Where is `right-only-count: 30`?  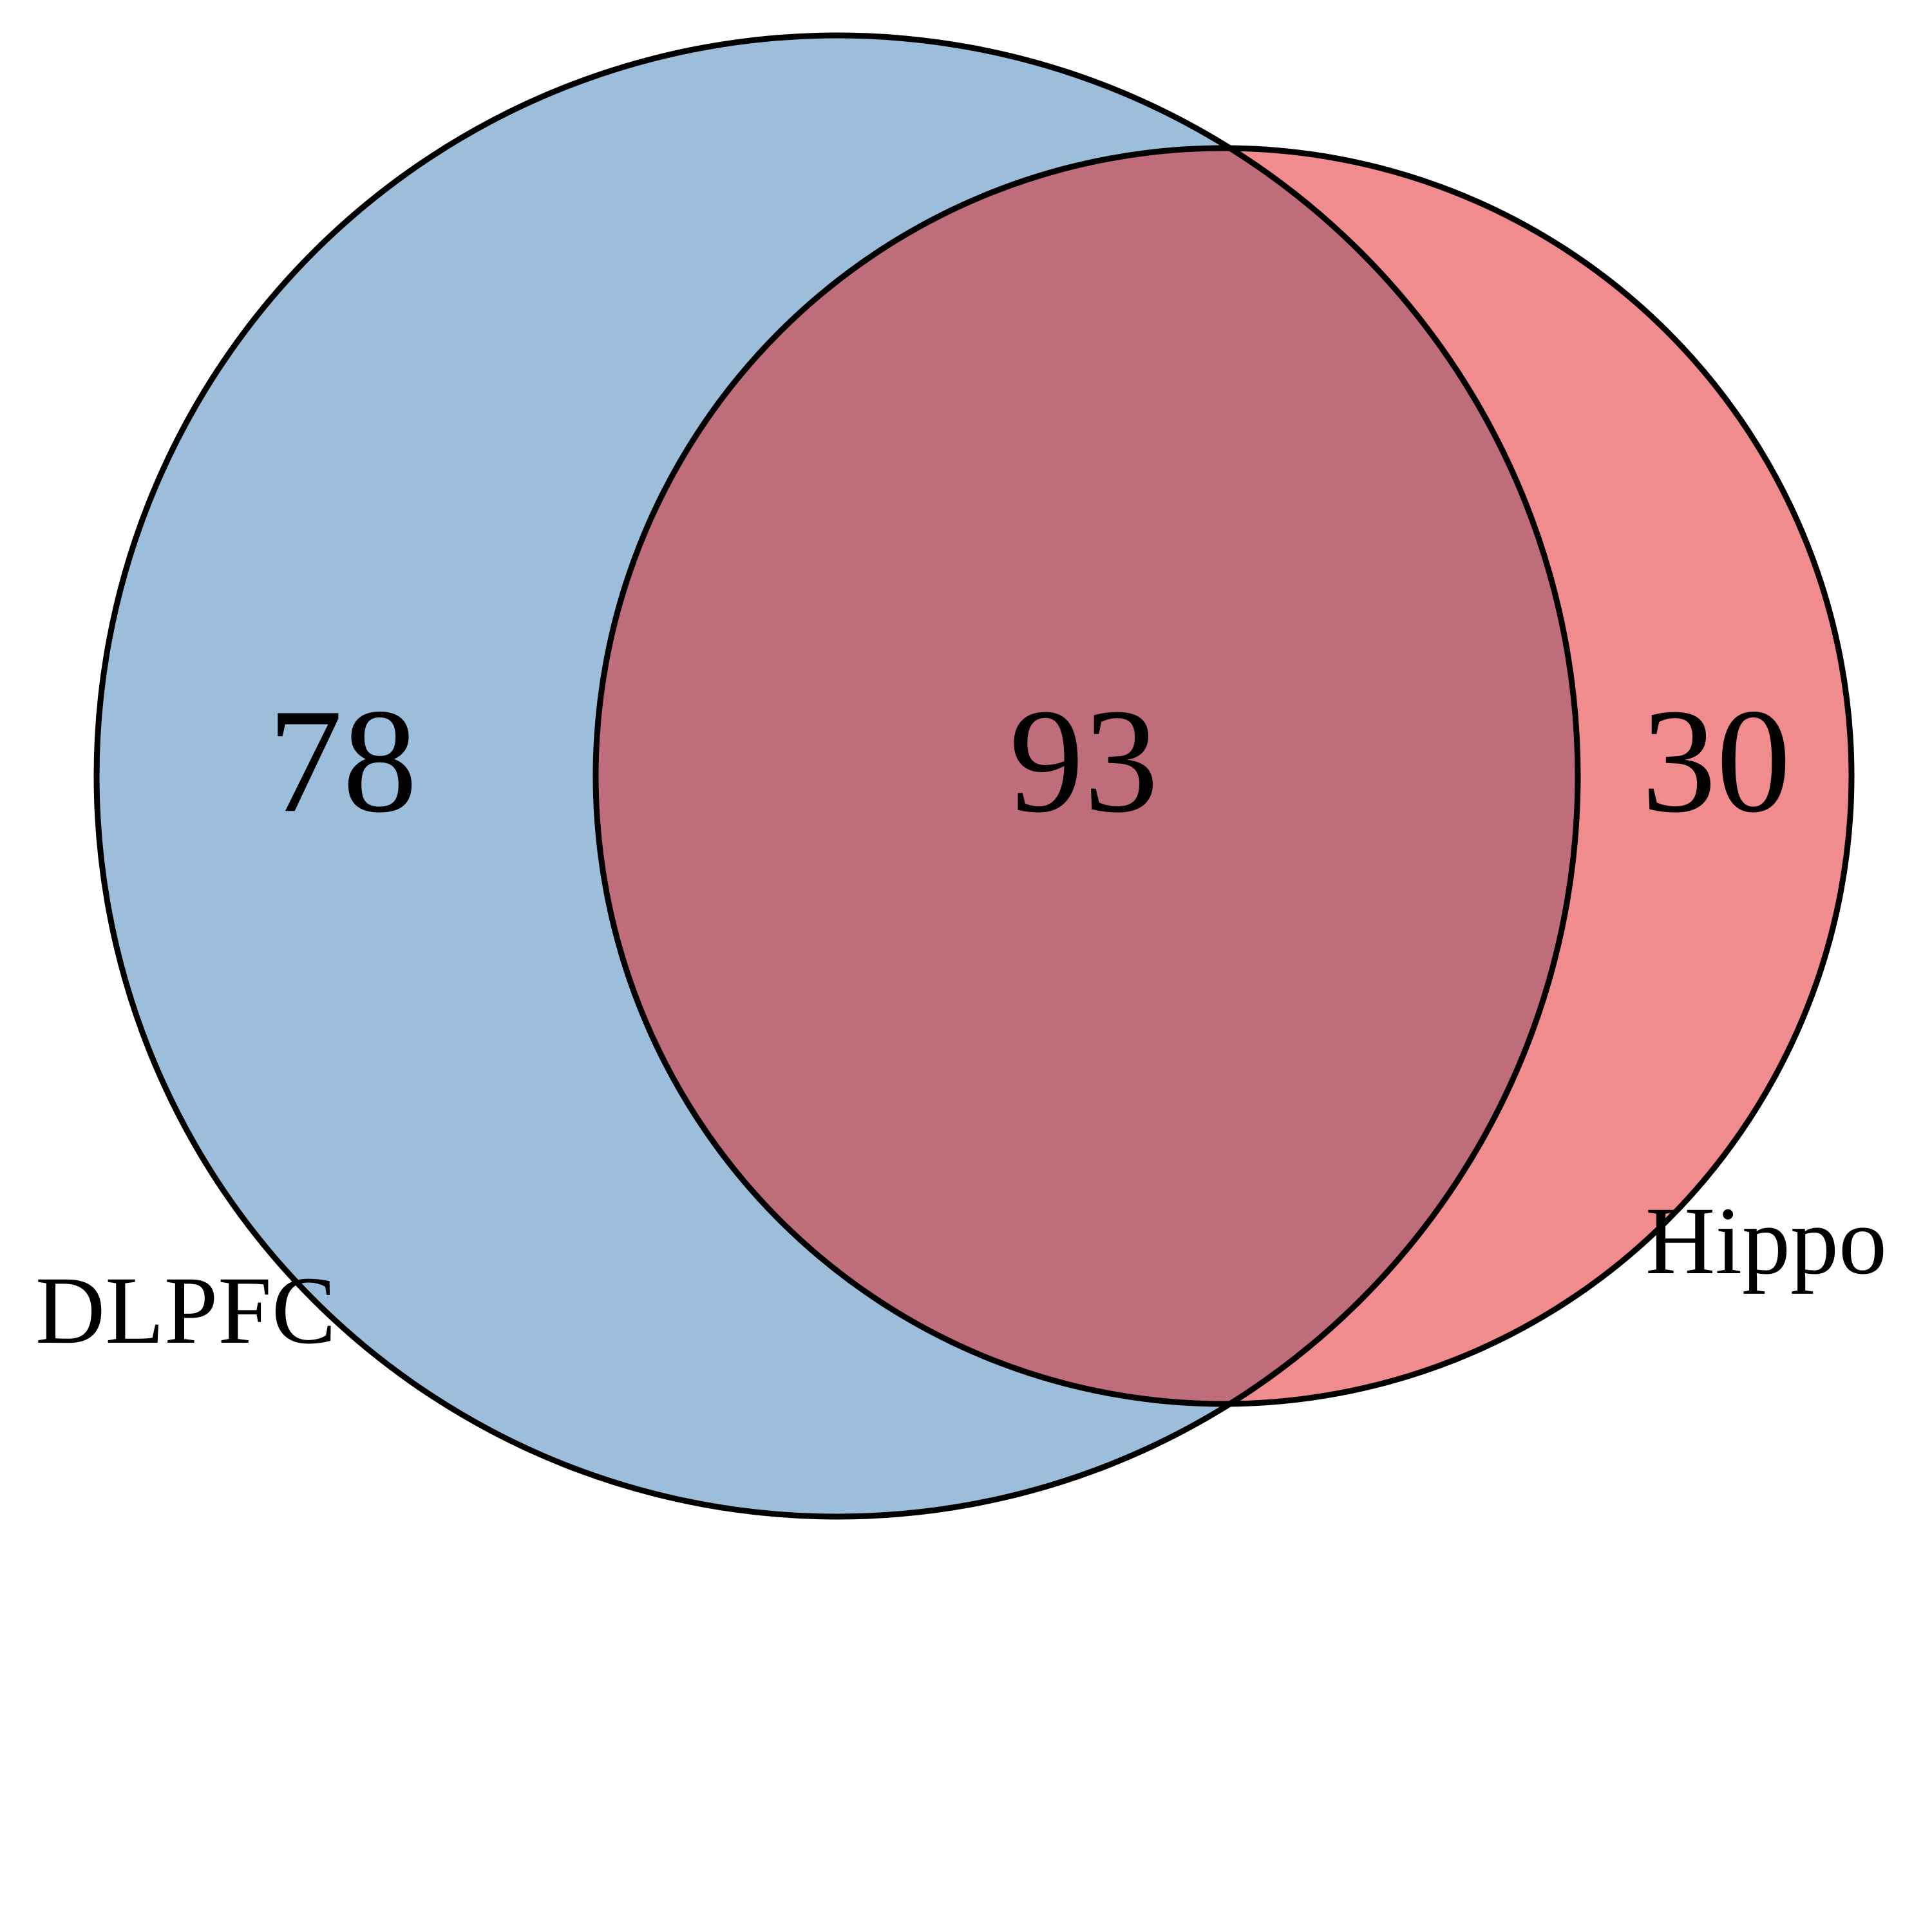
right-only-count: 30 is located at coordinates (1717, 761).